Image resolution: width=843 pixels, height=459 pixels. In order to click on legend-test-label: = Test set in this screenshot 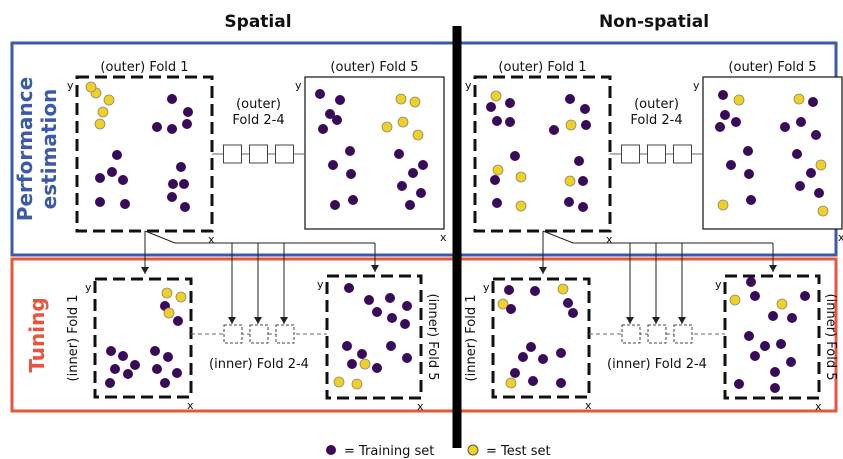, I will do `click(518, 451)`.